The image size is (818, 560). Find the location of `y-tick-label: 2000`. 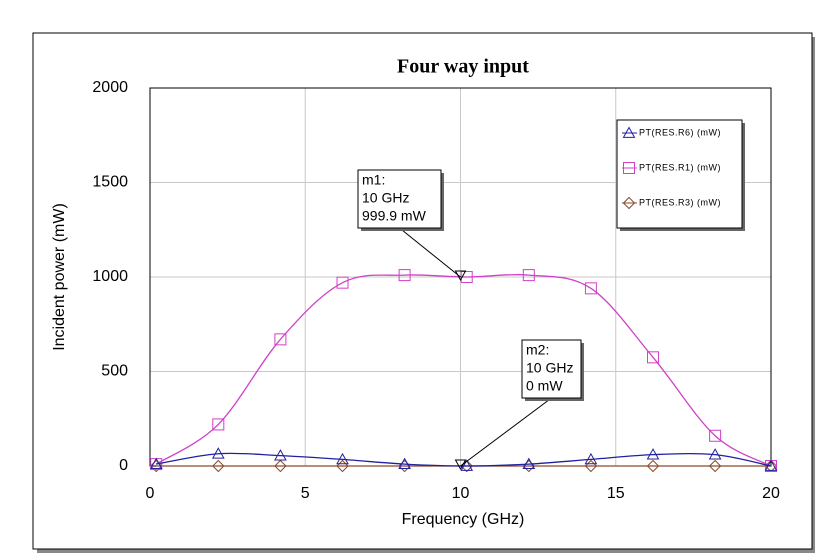

y-tick-label: 2000 is located at coordinates (110, 87).